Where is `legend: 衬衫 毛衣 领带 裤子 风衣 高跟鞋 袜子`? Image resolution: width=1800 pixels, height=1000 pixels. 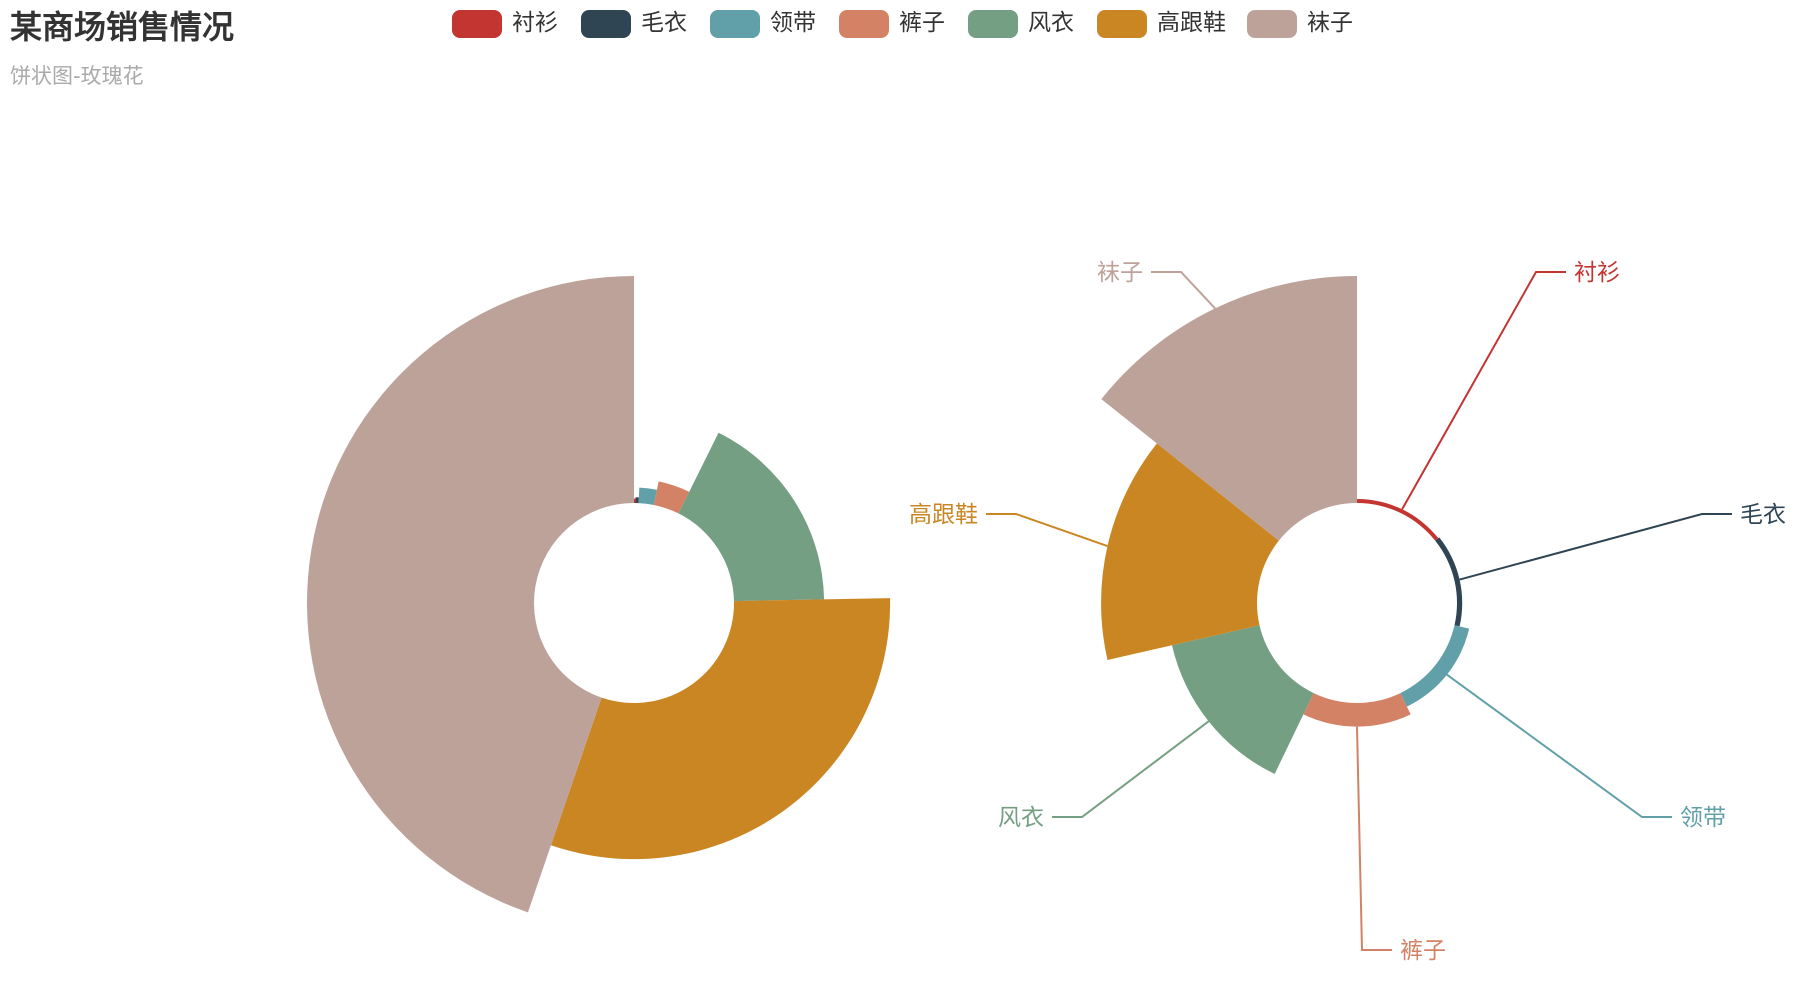 legend: 衬衫 毛衣 领带 裤子 风衣 高跟鞋 袜子 is located at coordinates (902, 24).